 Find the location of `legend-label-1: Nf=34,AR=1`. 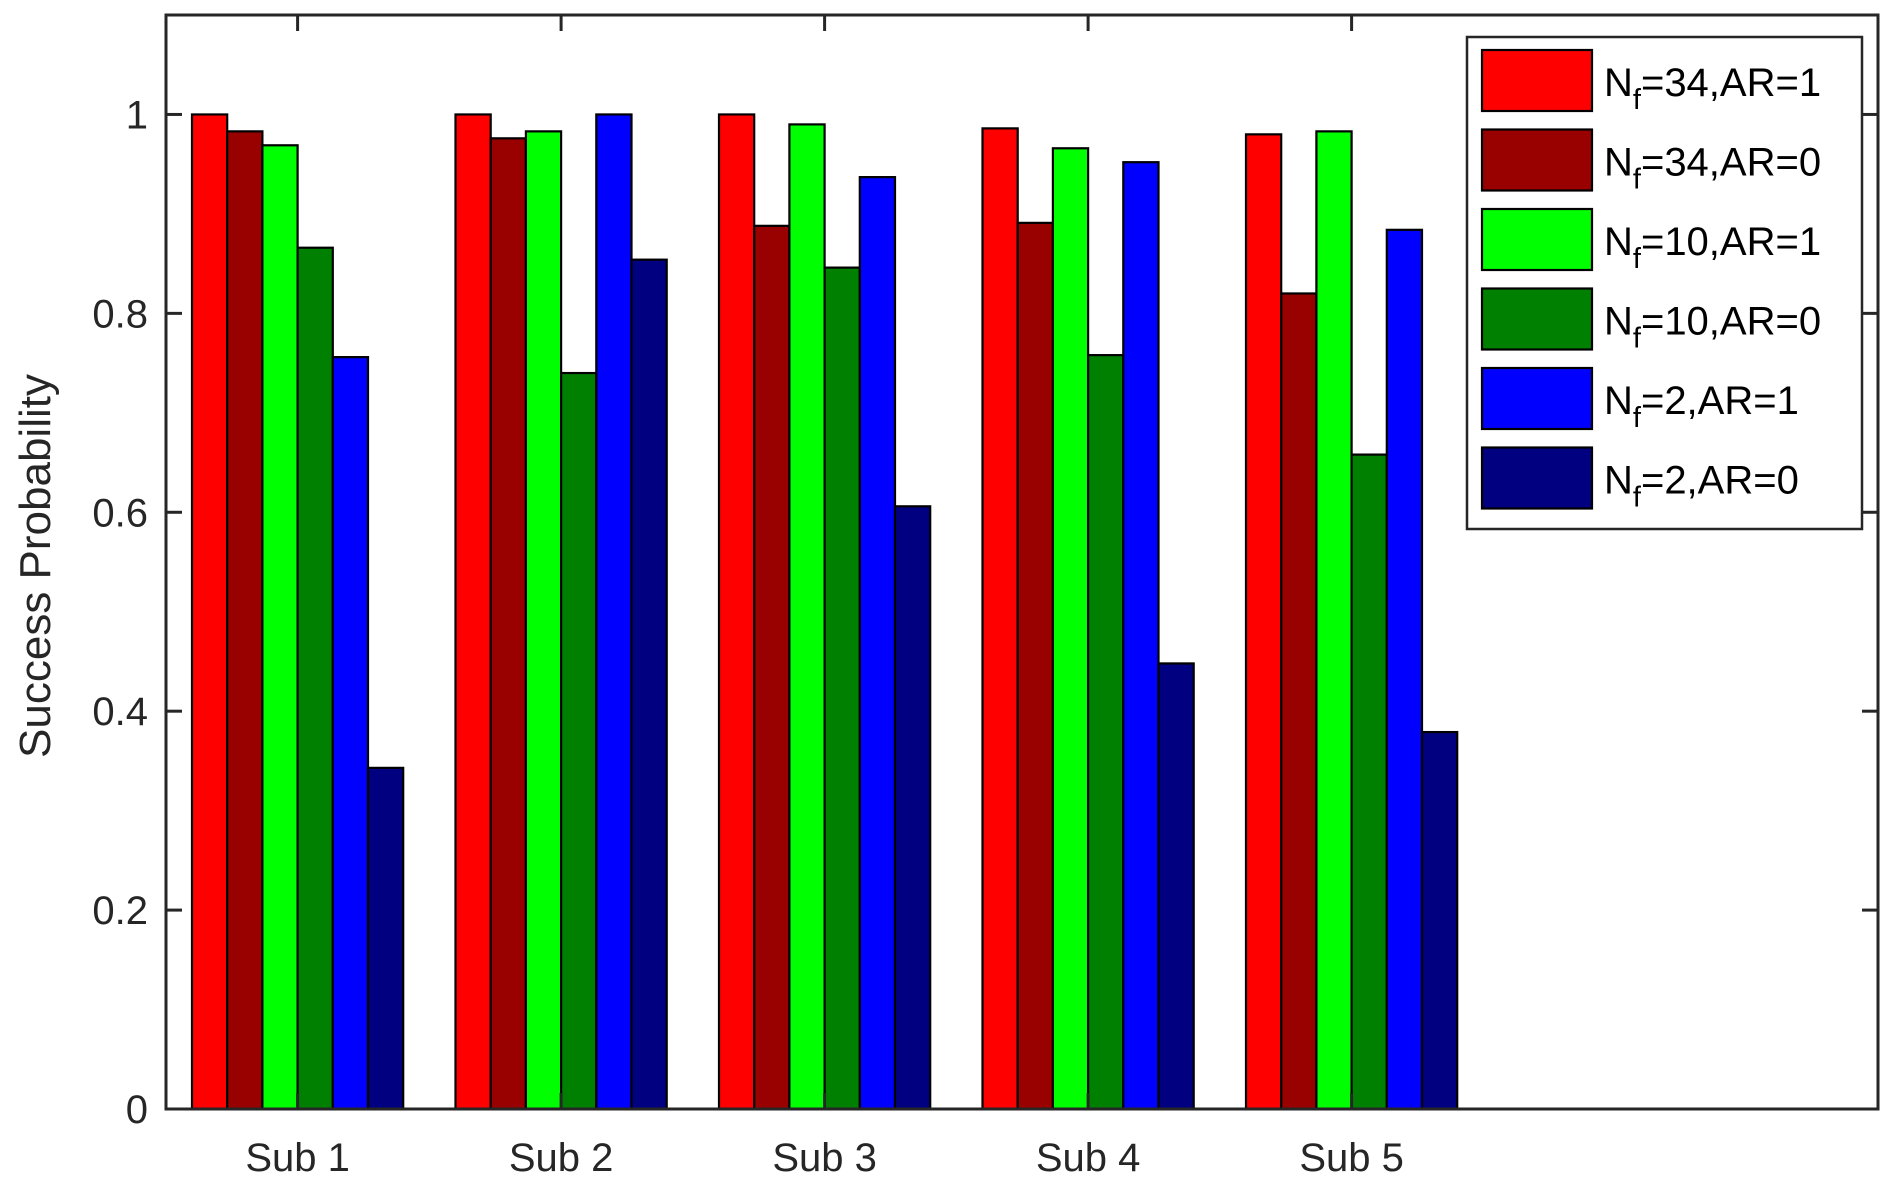

legend-label-1: Nf=34,AR=1 is located at coordinates (1712, 88).